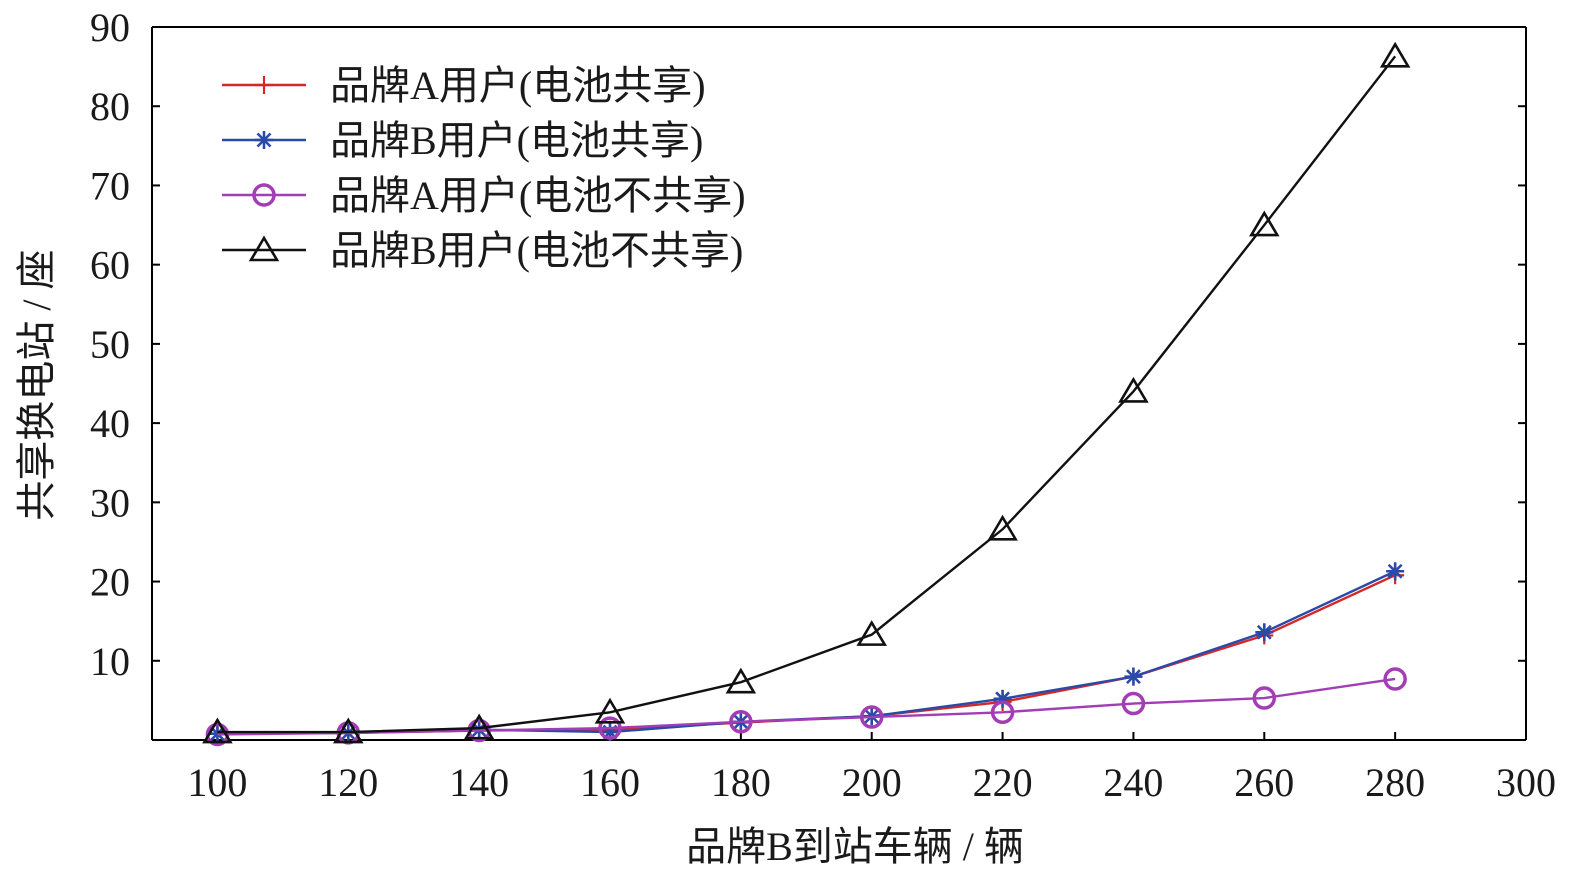 The image size is (1575, 883). Describe the element at coordinates (1264, 782) in the screenshot. I see `x-tick-label: 260` at that location.